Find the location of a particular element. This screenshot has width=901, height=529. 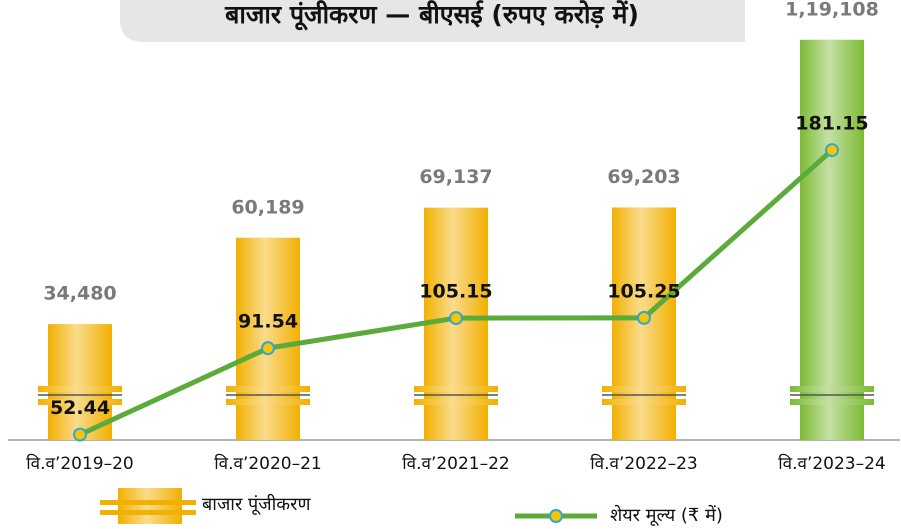

bar-value-label: 60,189 is located at coordinates (267, 207).